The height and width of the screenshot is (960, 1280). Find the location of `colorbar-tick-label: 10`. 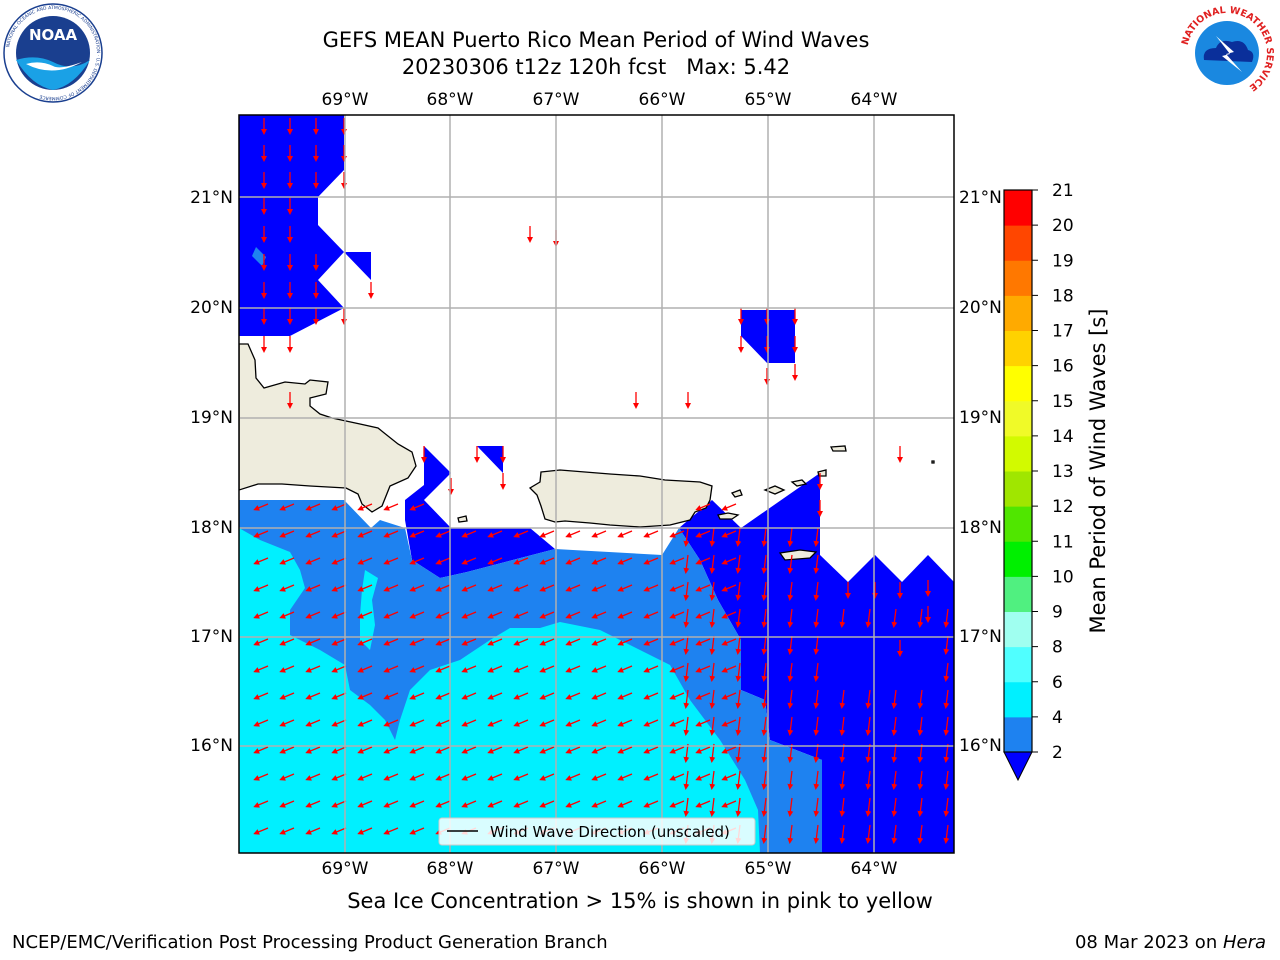

colorbar-tick-label: 10 is located at coordinates (1063, 577).